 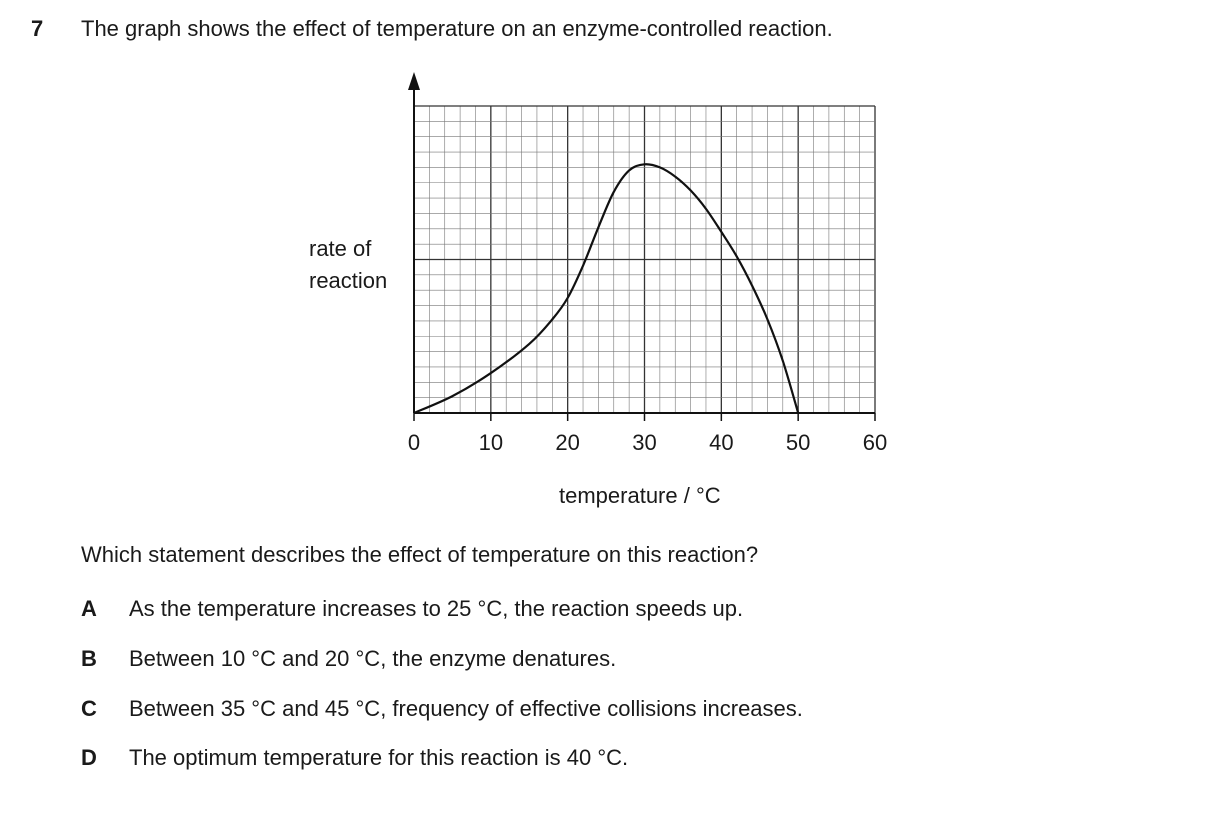 I want to click on x-tick-label: 60, so click(x=875, y=442).